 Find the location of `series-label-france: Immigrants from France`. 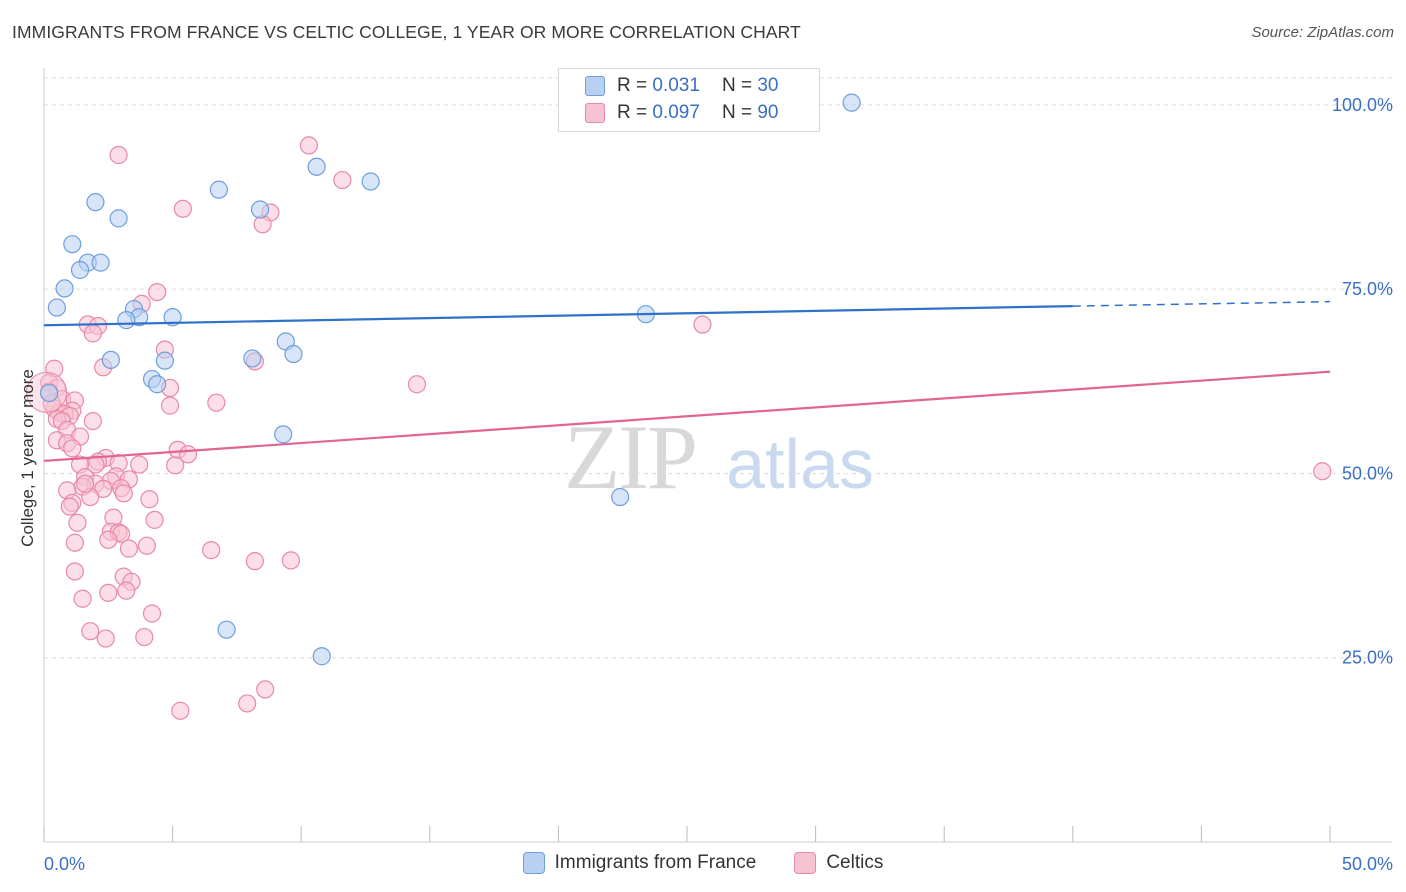

series-label-france: Immigrants from France is located at coordinates (655, 862).